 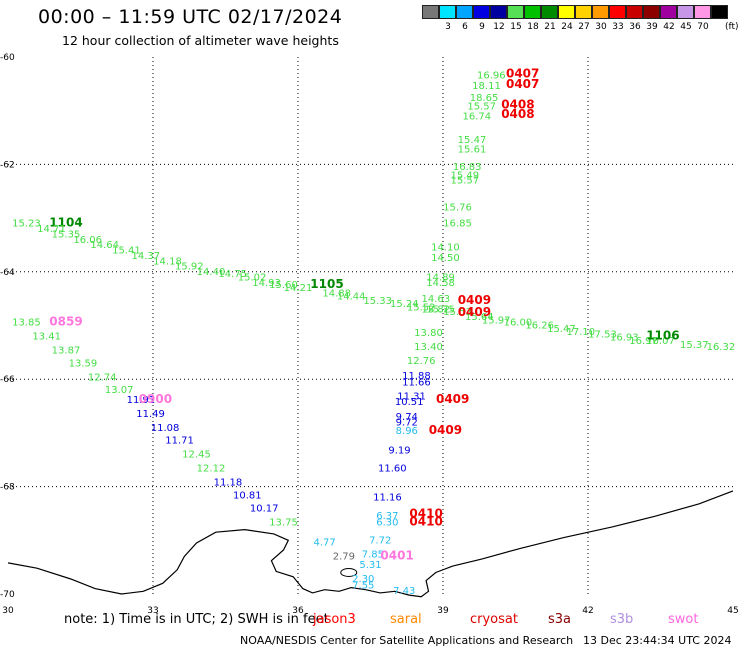 What do you see at coordinates (228, 483) in the screenshot?
I see `wave-height-value: 11.18` at bounding box center [228, 483].